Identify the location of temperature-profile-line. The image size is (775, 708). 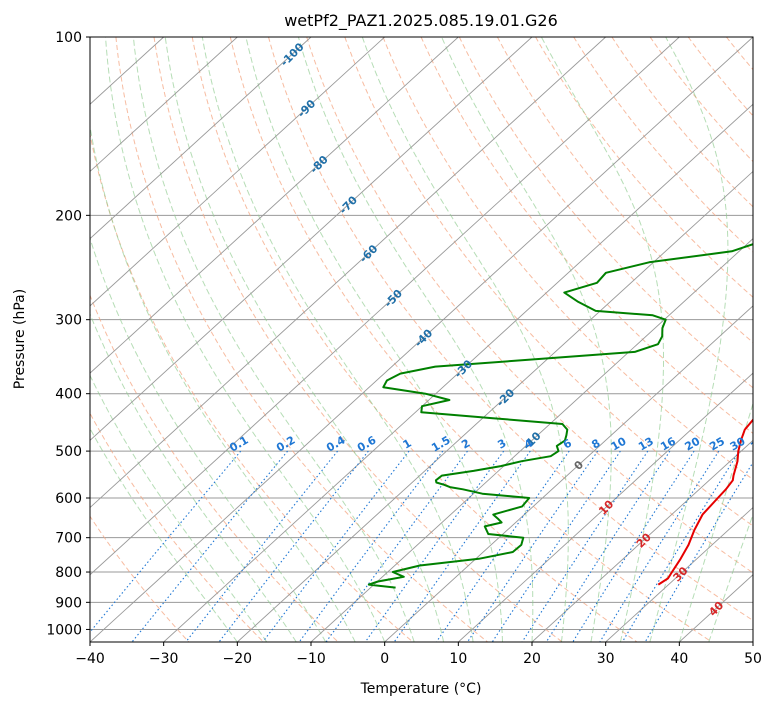
(705, 502).